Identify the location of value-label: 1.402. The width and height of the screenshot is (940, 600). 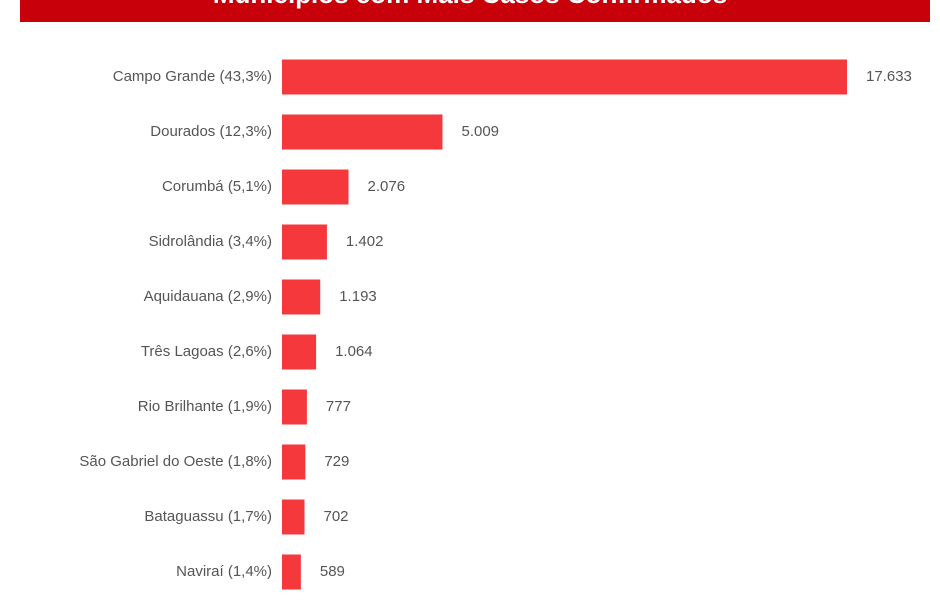
(365, 241).